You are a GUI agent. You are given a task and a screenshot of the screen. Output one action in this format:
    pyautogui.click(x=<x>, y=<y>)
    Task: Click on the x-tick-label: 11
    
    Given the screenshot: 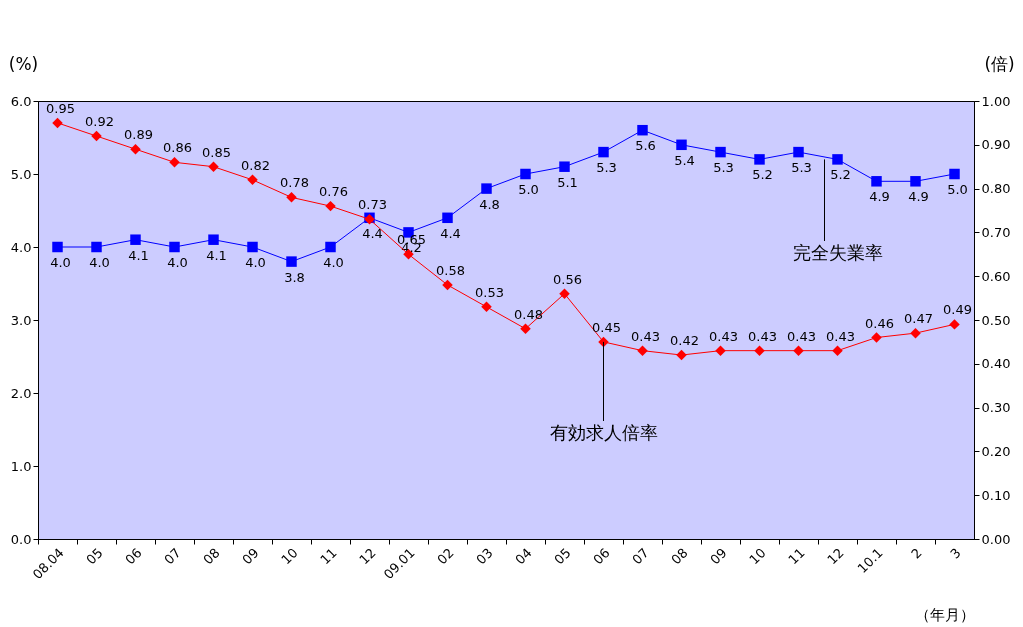 What is the action you would take?
    pyautogui.click(x=796, y=556)
    